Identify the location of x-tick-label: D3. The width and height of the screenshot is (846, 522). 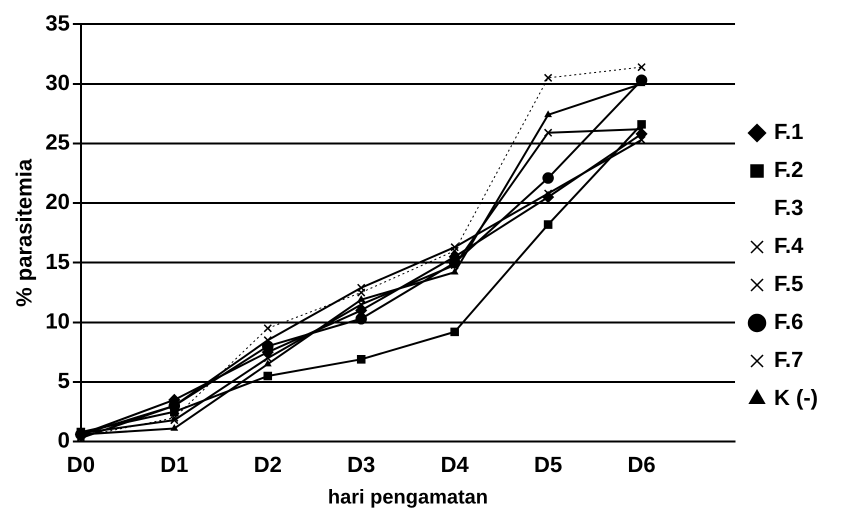
(361, 464).